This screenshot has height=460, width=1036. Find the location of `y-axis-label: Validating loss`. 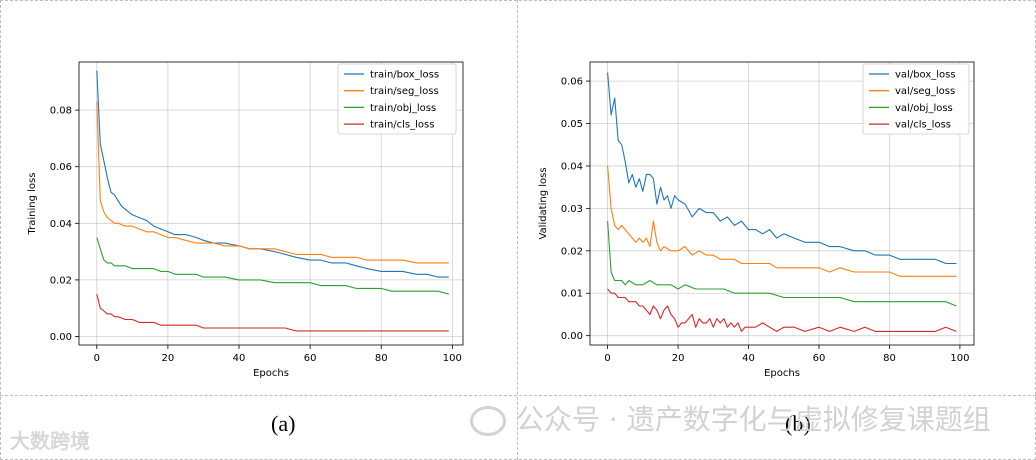

y-axis-label: Validating loss is located at coordinates (543, 203).